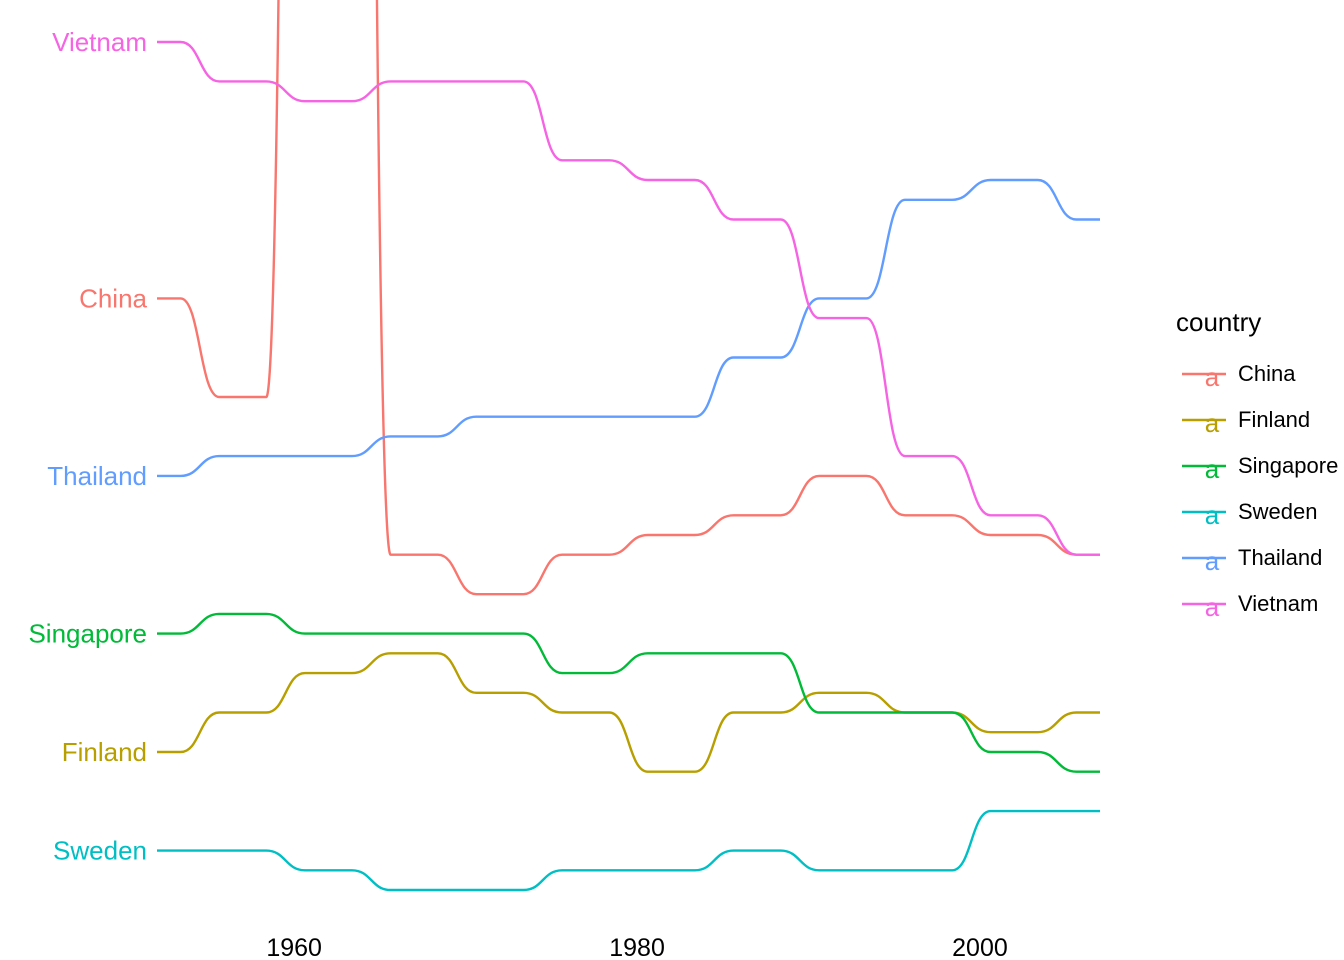  I want to click on x-tick-label-2000: 2000, so click(980, 947).